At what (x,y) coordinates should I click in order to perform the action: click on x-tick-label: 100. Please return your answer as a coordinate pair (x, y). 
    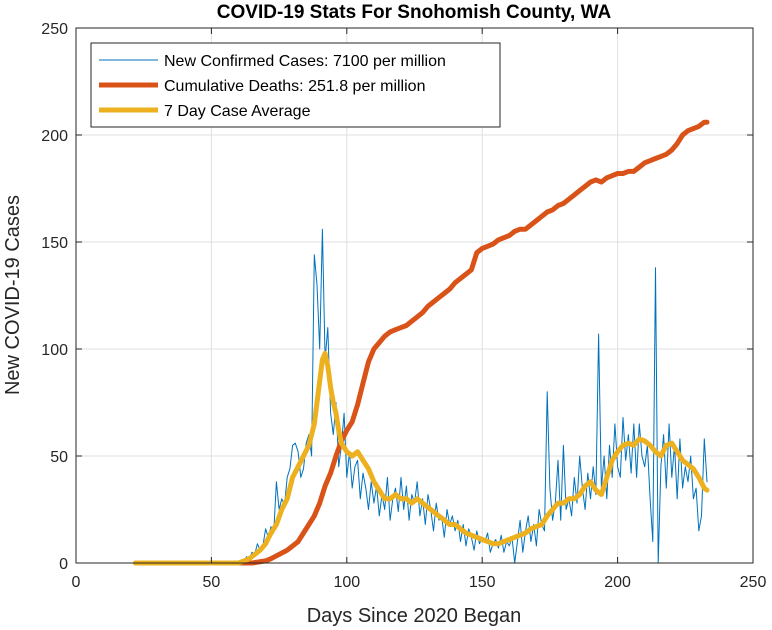
    Looking at the image, I should click on (346, 582).